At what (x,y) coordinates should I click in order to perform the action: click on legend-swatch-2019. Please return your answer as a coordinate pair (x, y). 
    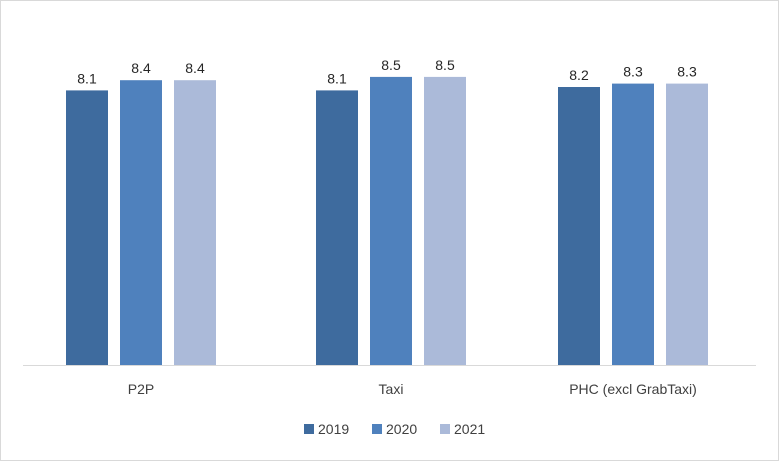
    Looking at the image, I should click on (309, 429).